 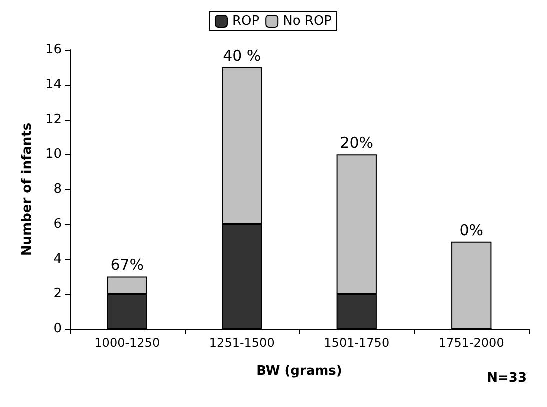 I want to click on annotation: 20%, so click(x=357, y=143).